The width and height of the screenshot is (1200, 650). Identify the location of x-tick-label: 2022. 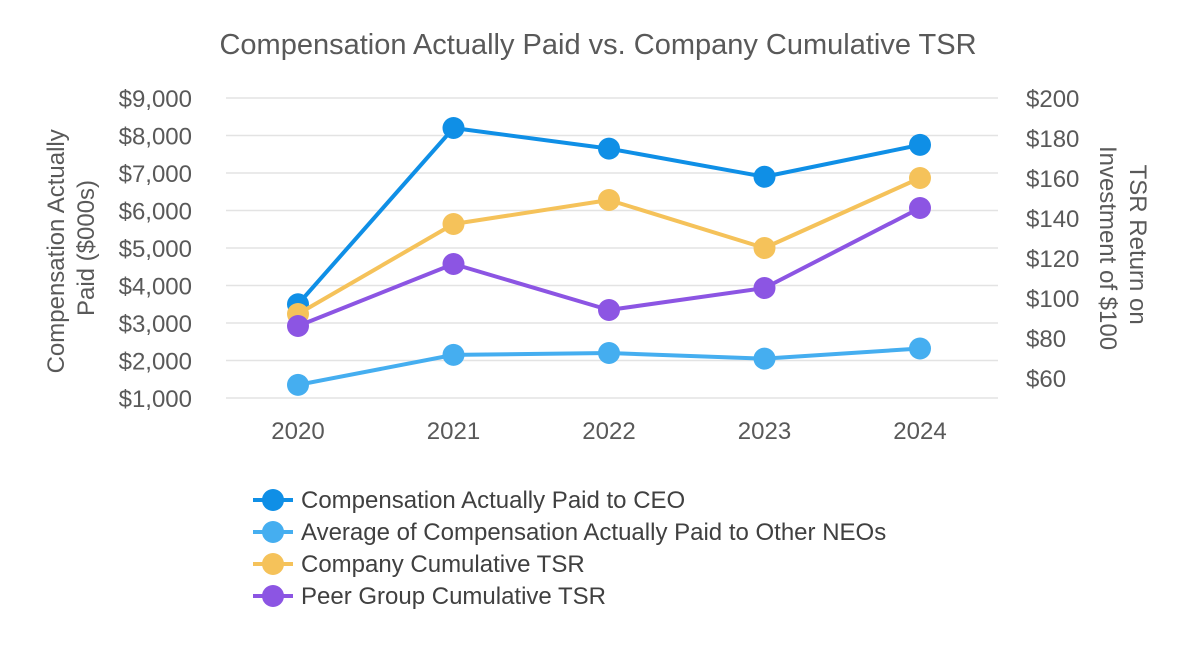
(608, 431).